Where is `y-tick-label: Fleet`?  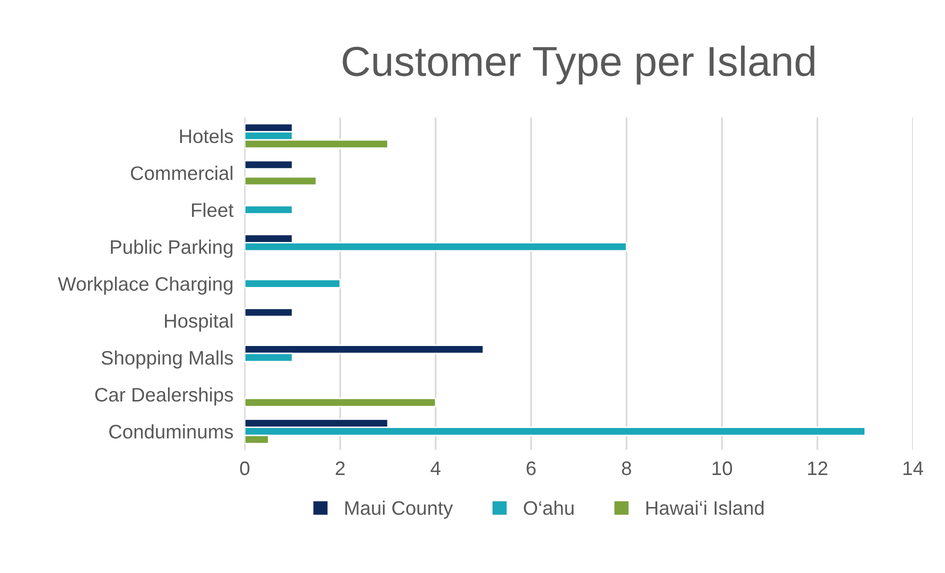
y-tick-label: Fleet is located at coordinates (213, 210).